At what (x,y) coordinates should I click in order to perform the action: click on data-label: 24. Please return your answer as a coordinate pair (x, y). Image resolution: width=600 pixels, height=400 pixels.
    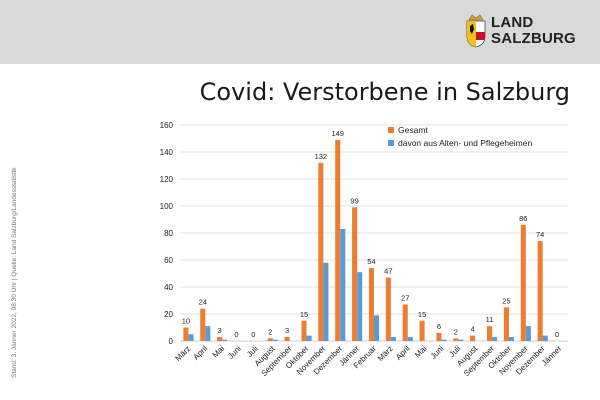
    Looking at the image, I should click on (203, 302).